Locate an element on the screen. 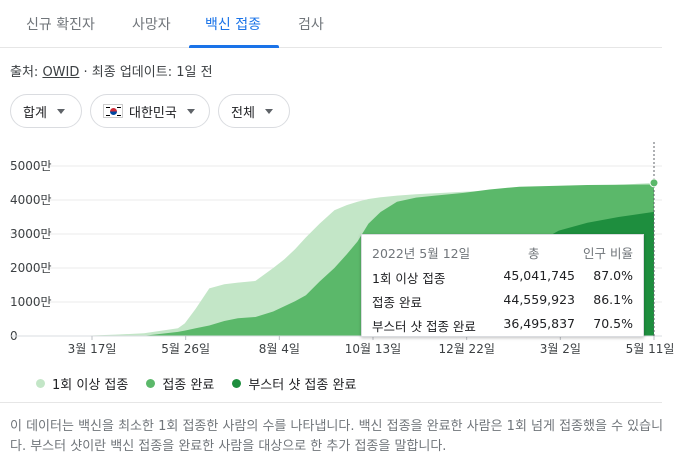 Image resolution: width=677 pixels, height=453 pixels. legend-item-one-dose: 1회 이상 접종 is located at coordinates (82, 383).